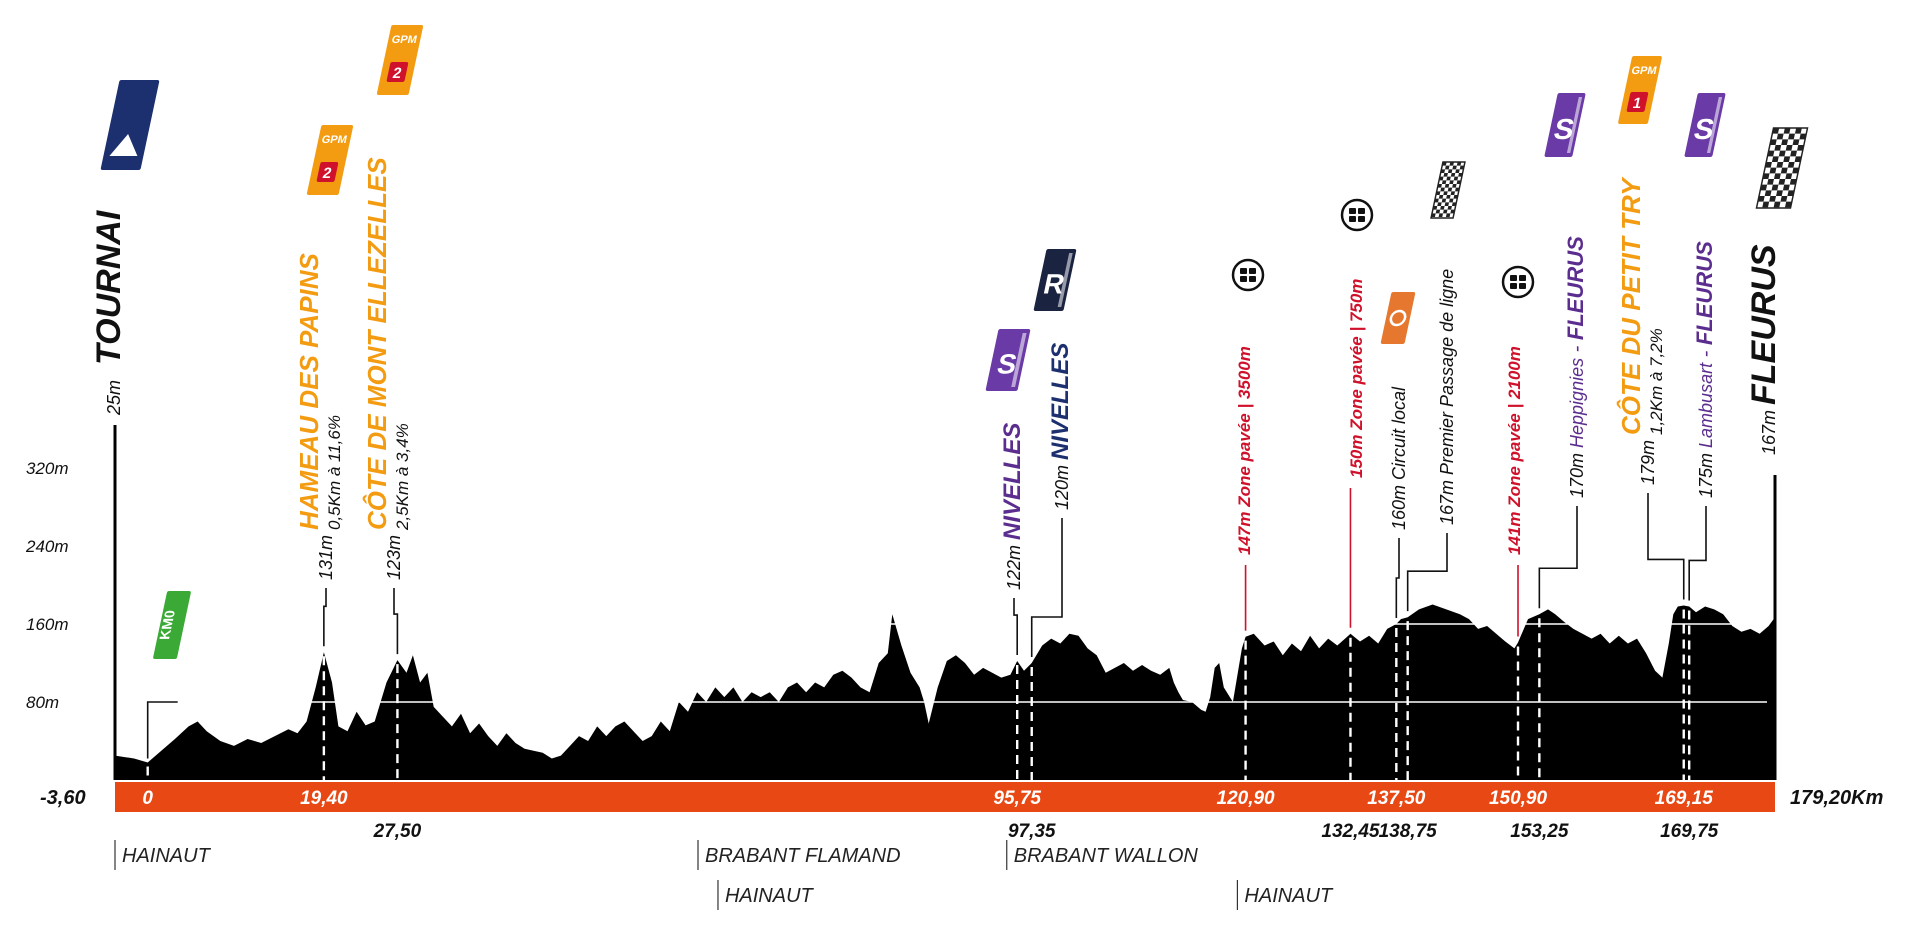  Describe the element at coordinates (130, 125) in the screenshot. I see `start-flag-icon` at that location.